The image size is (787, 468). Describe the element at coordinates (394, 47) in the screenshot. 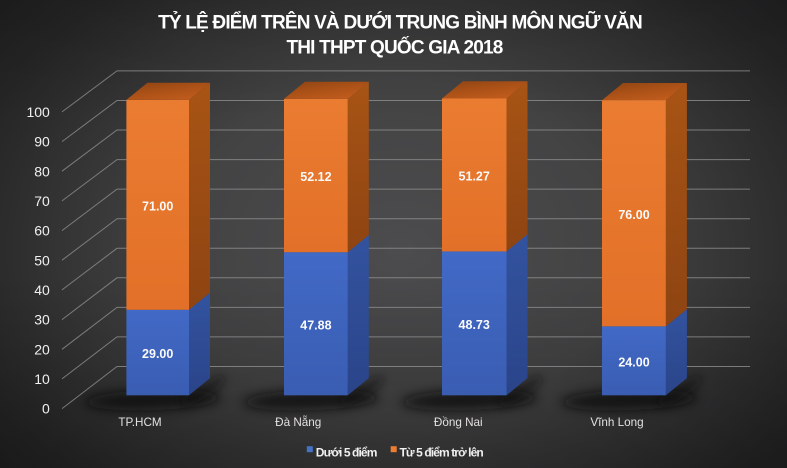

I see `svg-text: THI THPT QUỐC GIA 2018` at that location.